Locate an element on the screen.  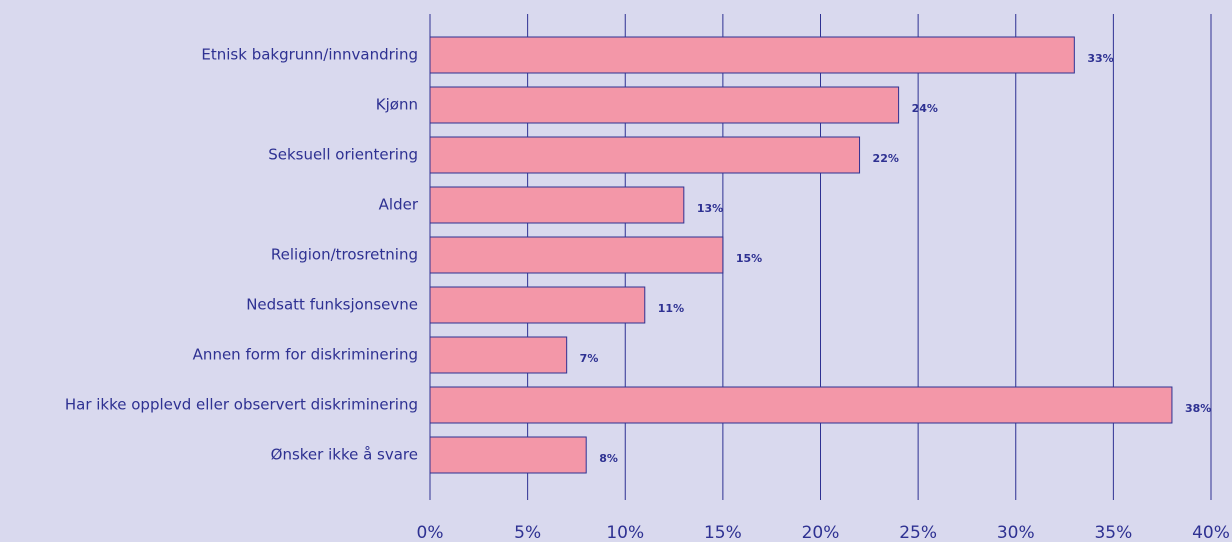
x-tick-label: 35% is located at coordinates (1113, 532).